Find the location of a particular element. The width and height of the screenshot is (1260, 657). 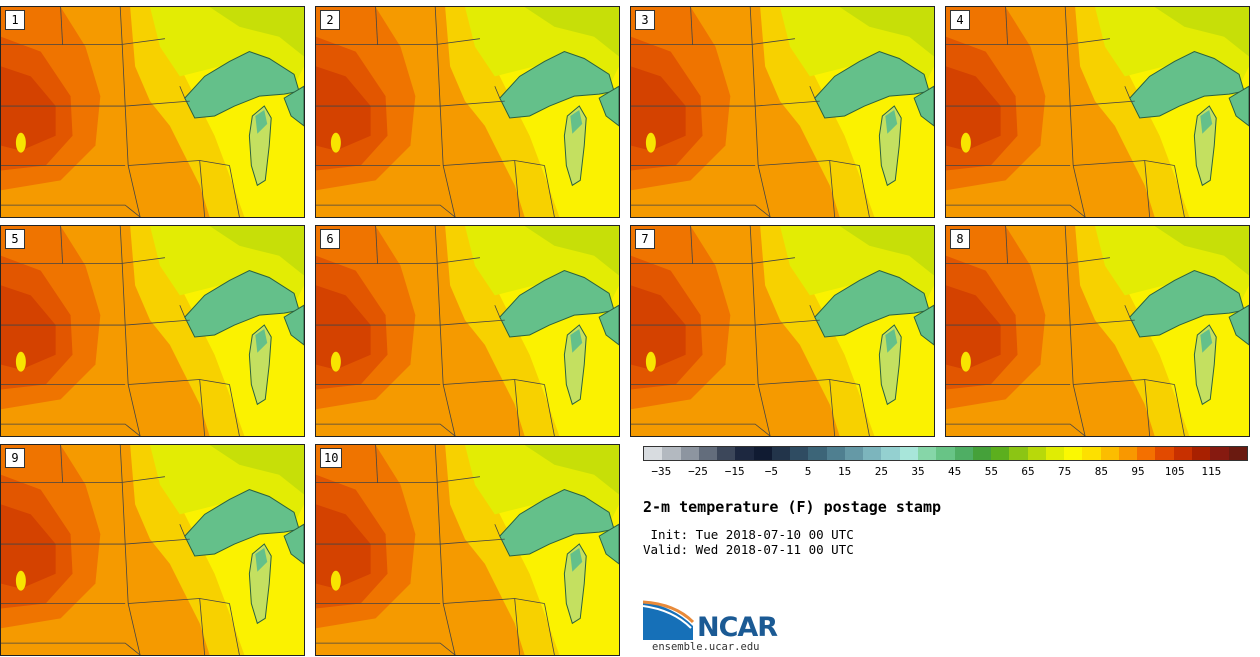

colorbar-tick-label: 15 is located at coordinates (845, 471).